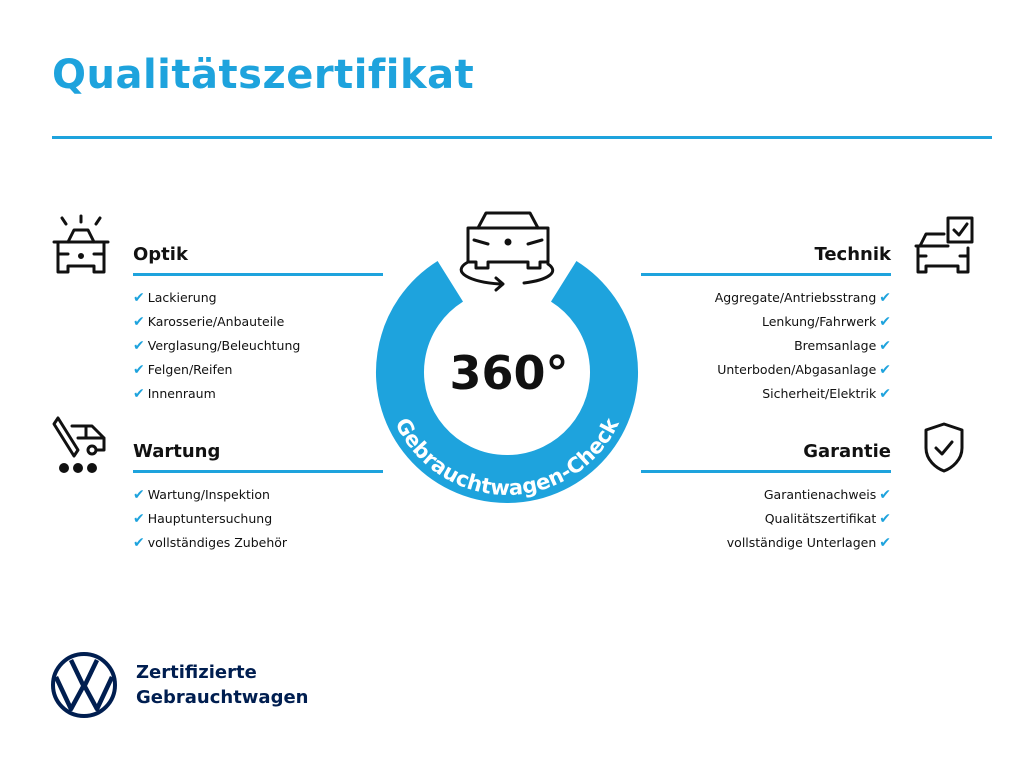  I want to click on list-item: ✔ Wartung/Inspektion, so click(201, 495).